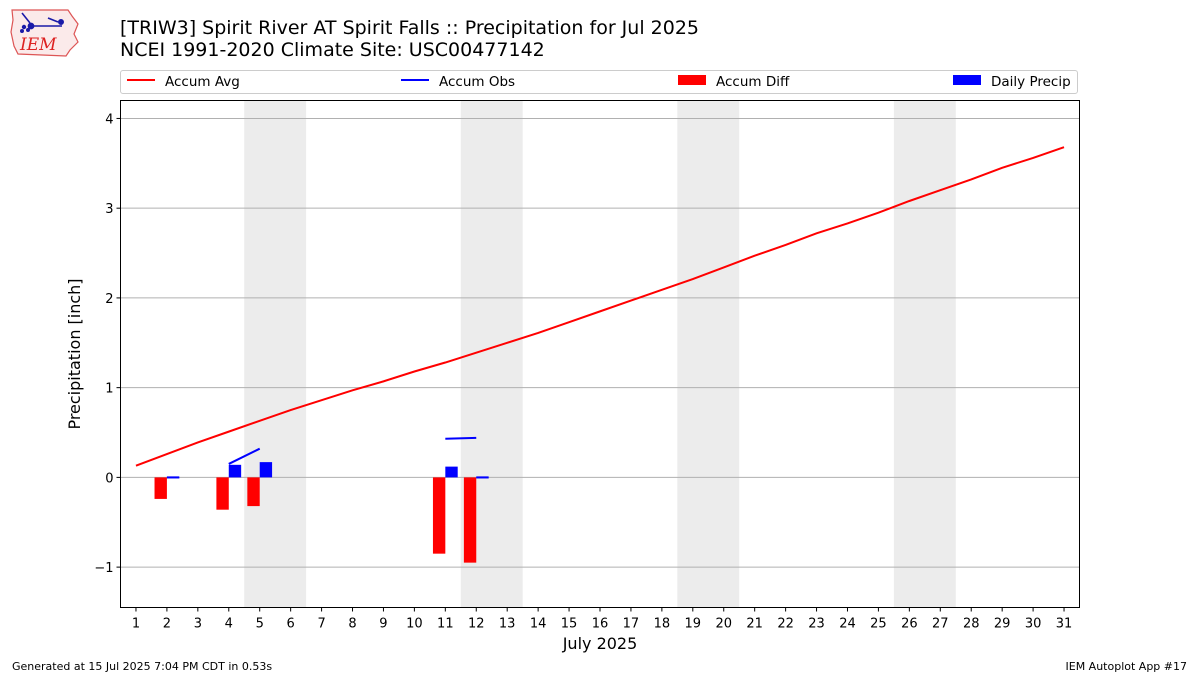 This screenshot has height=675, width=1200. Describe the element at coordinates (1031, 82) in the screenshot. I see `legend-label-daily-precip: Daily Precip` at that location.